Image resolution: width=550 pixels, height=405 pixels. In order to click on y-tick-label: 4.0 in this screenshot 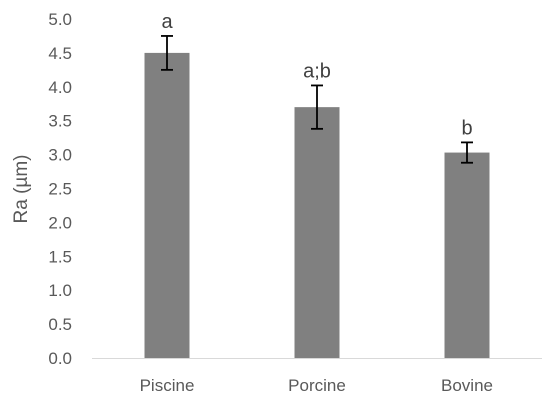, I will do `click(60, 87)`.